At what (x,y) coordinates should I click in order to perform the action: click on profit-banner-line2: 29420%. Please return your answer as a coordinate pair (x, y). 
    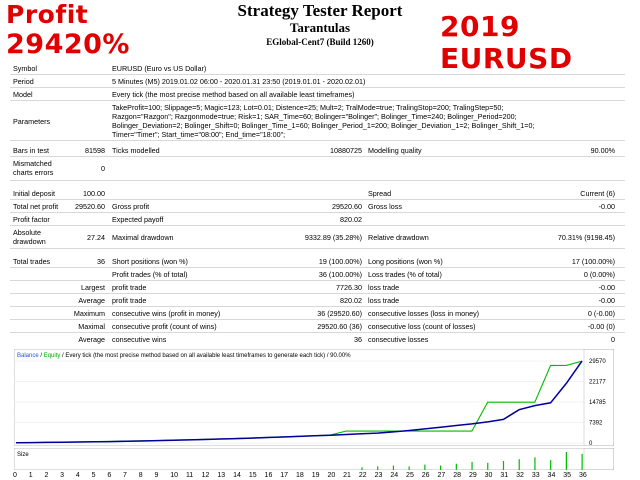
    Looking at the image, I should click on (68, 44).